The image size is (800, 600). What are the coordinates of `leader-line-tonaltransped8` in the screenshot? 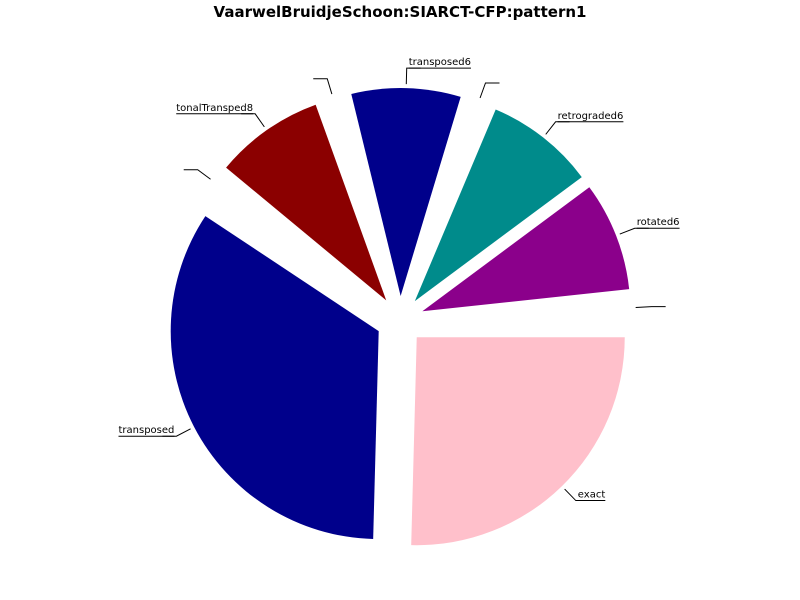 It's located at (253, 120).